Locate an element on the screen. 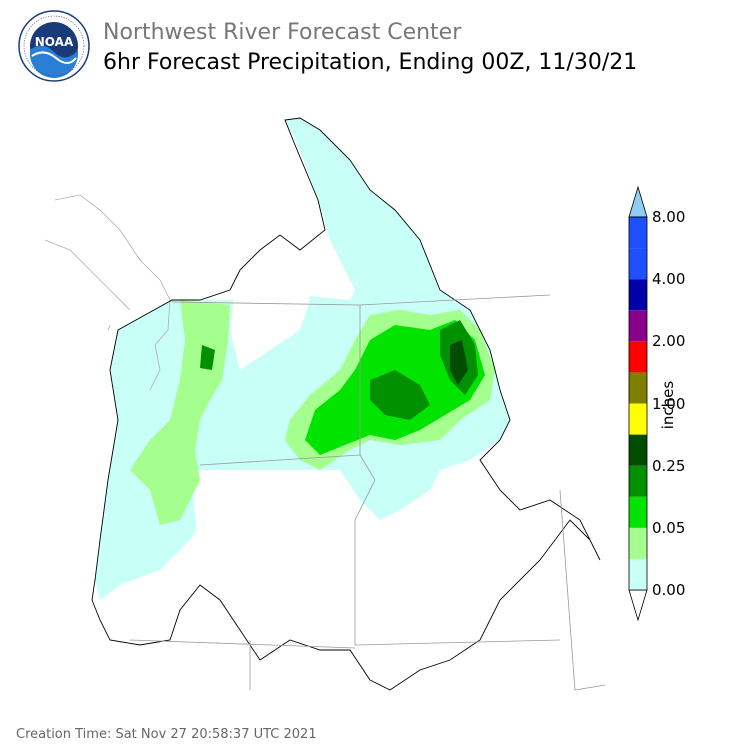 The image size is (756, 756). colorbar-tick-label: 2.00 is located at coordinates (669, 341).